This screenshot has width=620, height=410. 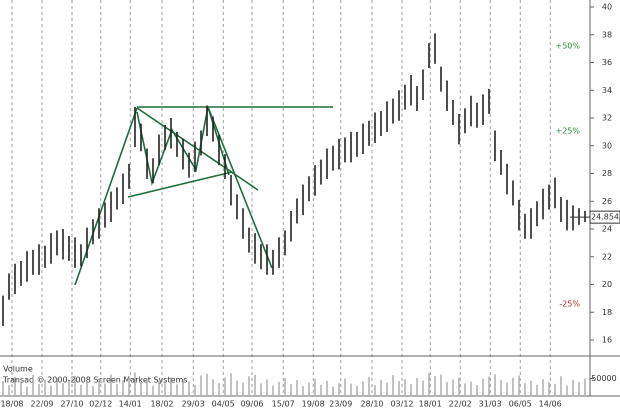 What do you see at coordinates (607, 118) in the screenshot?
I see `y-tick-label: 32` at bounding box center [607, 118].